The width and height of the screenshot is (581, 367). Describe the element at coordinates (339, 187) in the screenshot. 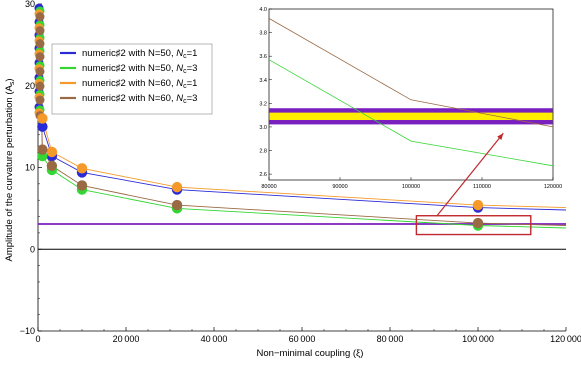

I see `inset-x-tick-label: 90000` at that location.